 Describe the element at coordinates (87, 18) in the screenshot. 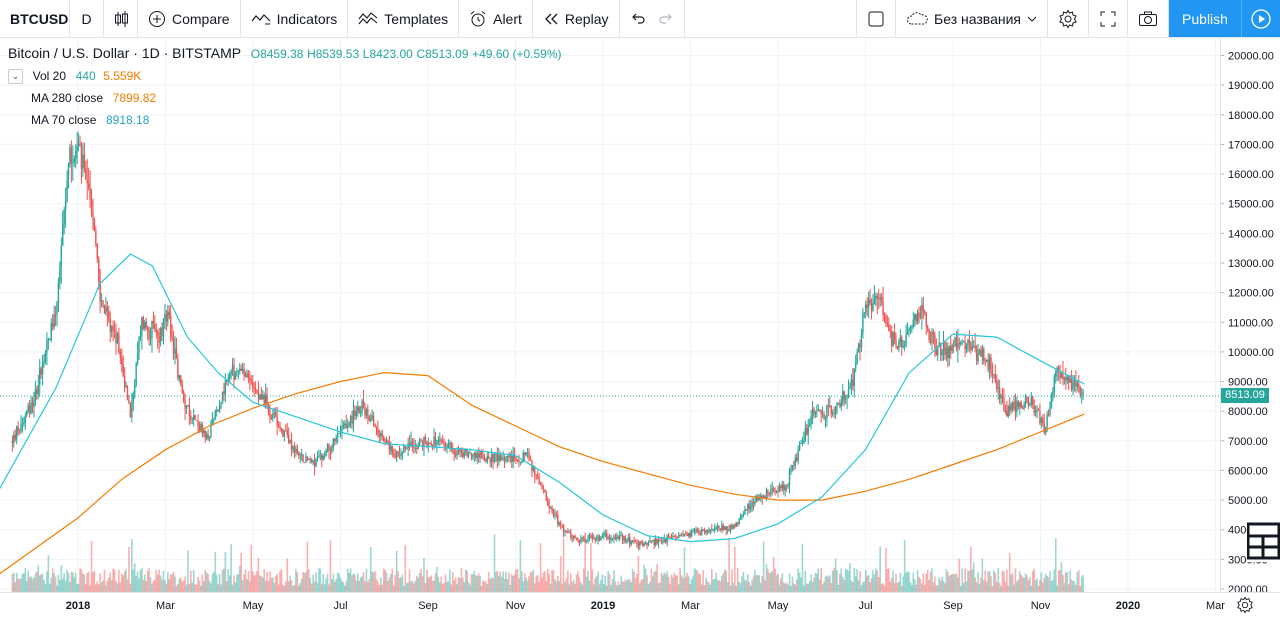

I see `interval-button: D` at that location.